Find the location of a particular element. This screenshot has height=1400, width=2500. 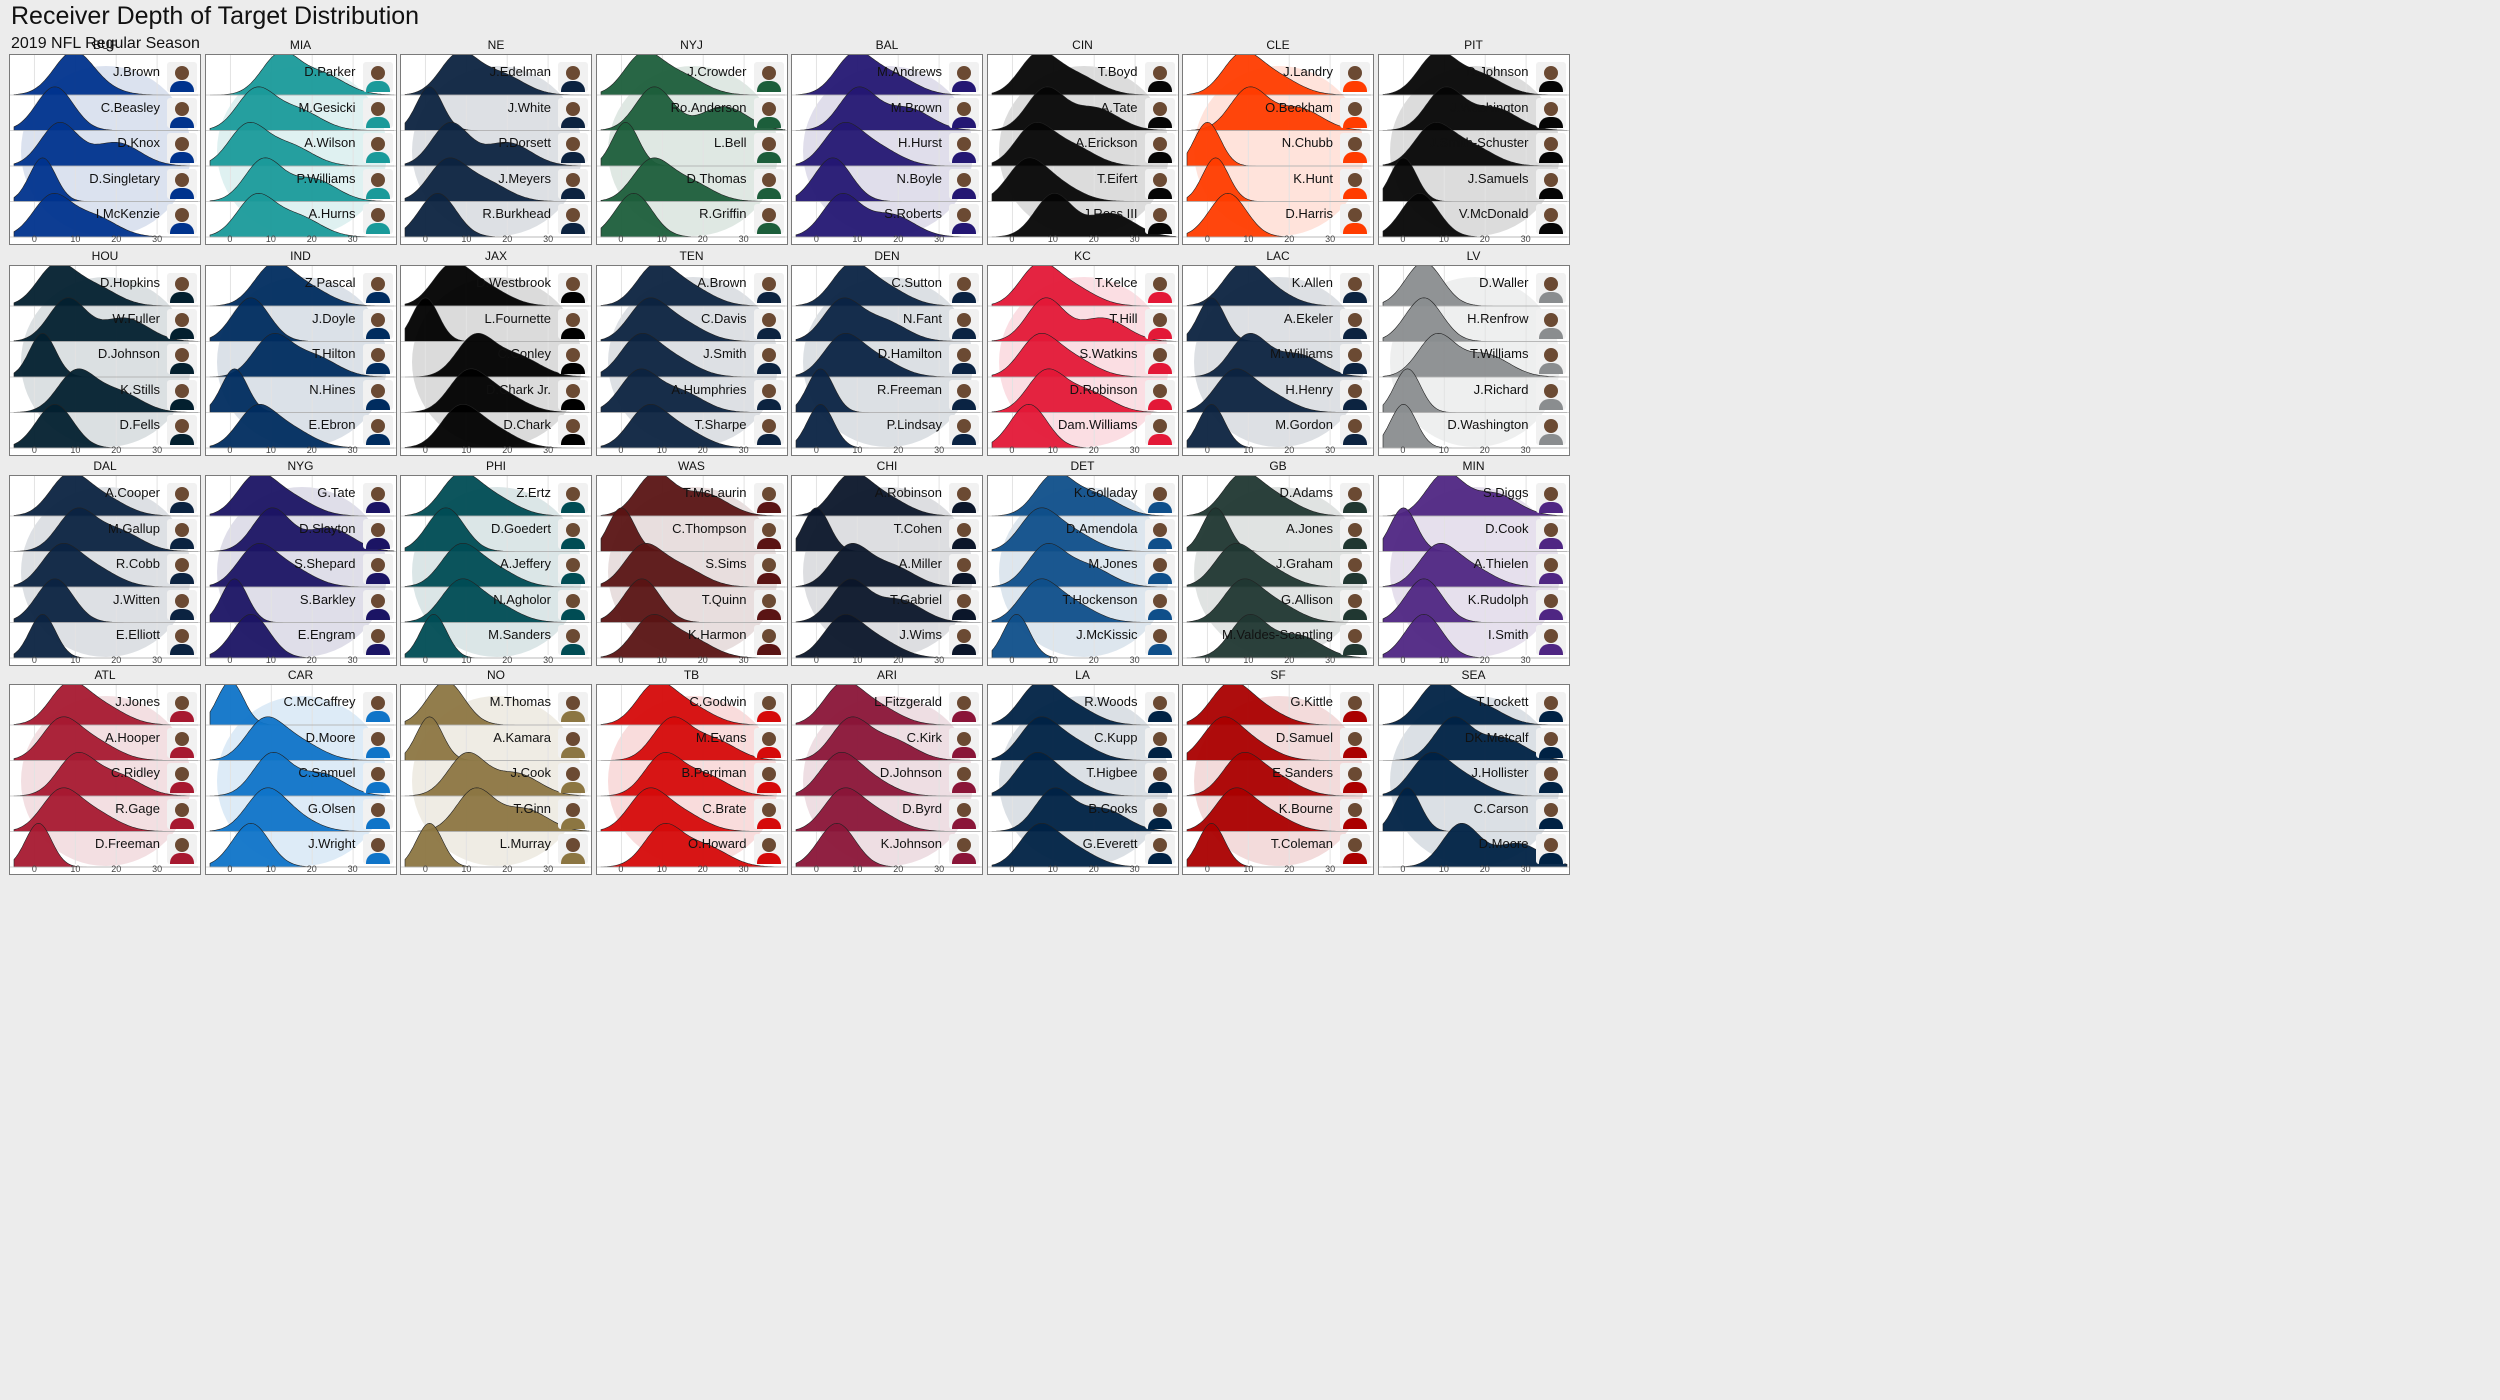

receiver-name: M.Gallup is located at coordinates (133, 528).